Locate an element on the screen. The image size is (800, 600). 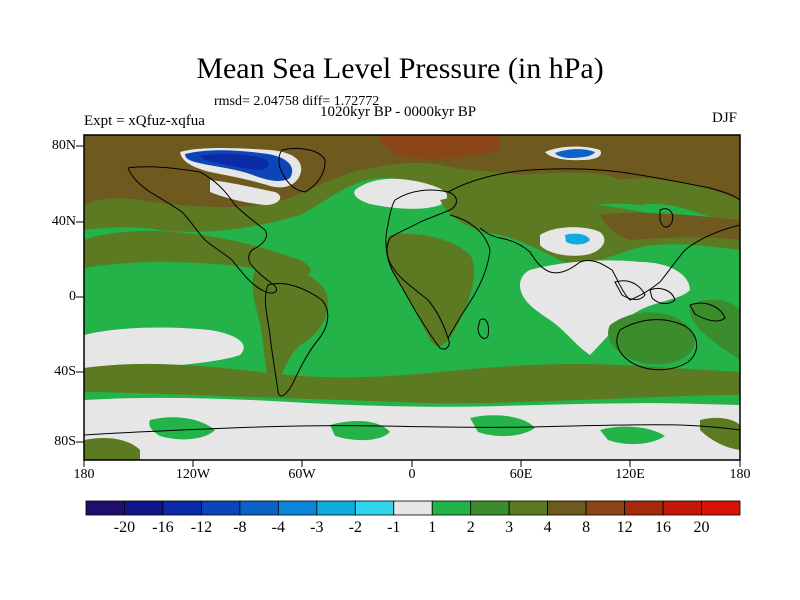
colorbar-label: 20 is located at coordinates (701, 527).